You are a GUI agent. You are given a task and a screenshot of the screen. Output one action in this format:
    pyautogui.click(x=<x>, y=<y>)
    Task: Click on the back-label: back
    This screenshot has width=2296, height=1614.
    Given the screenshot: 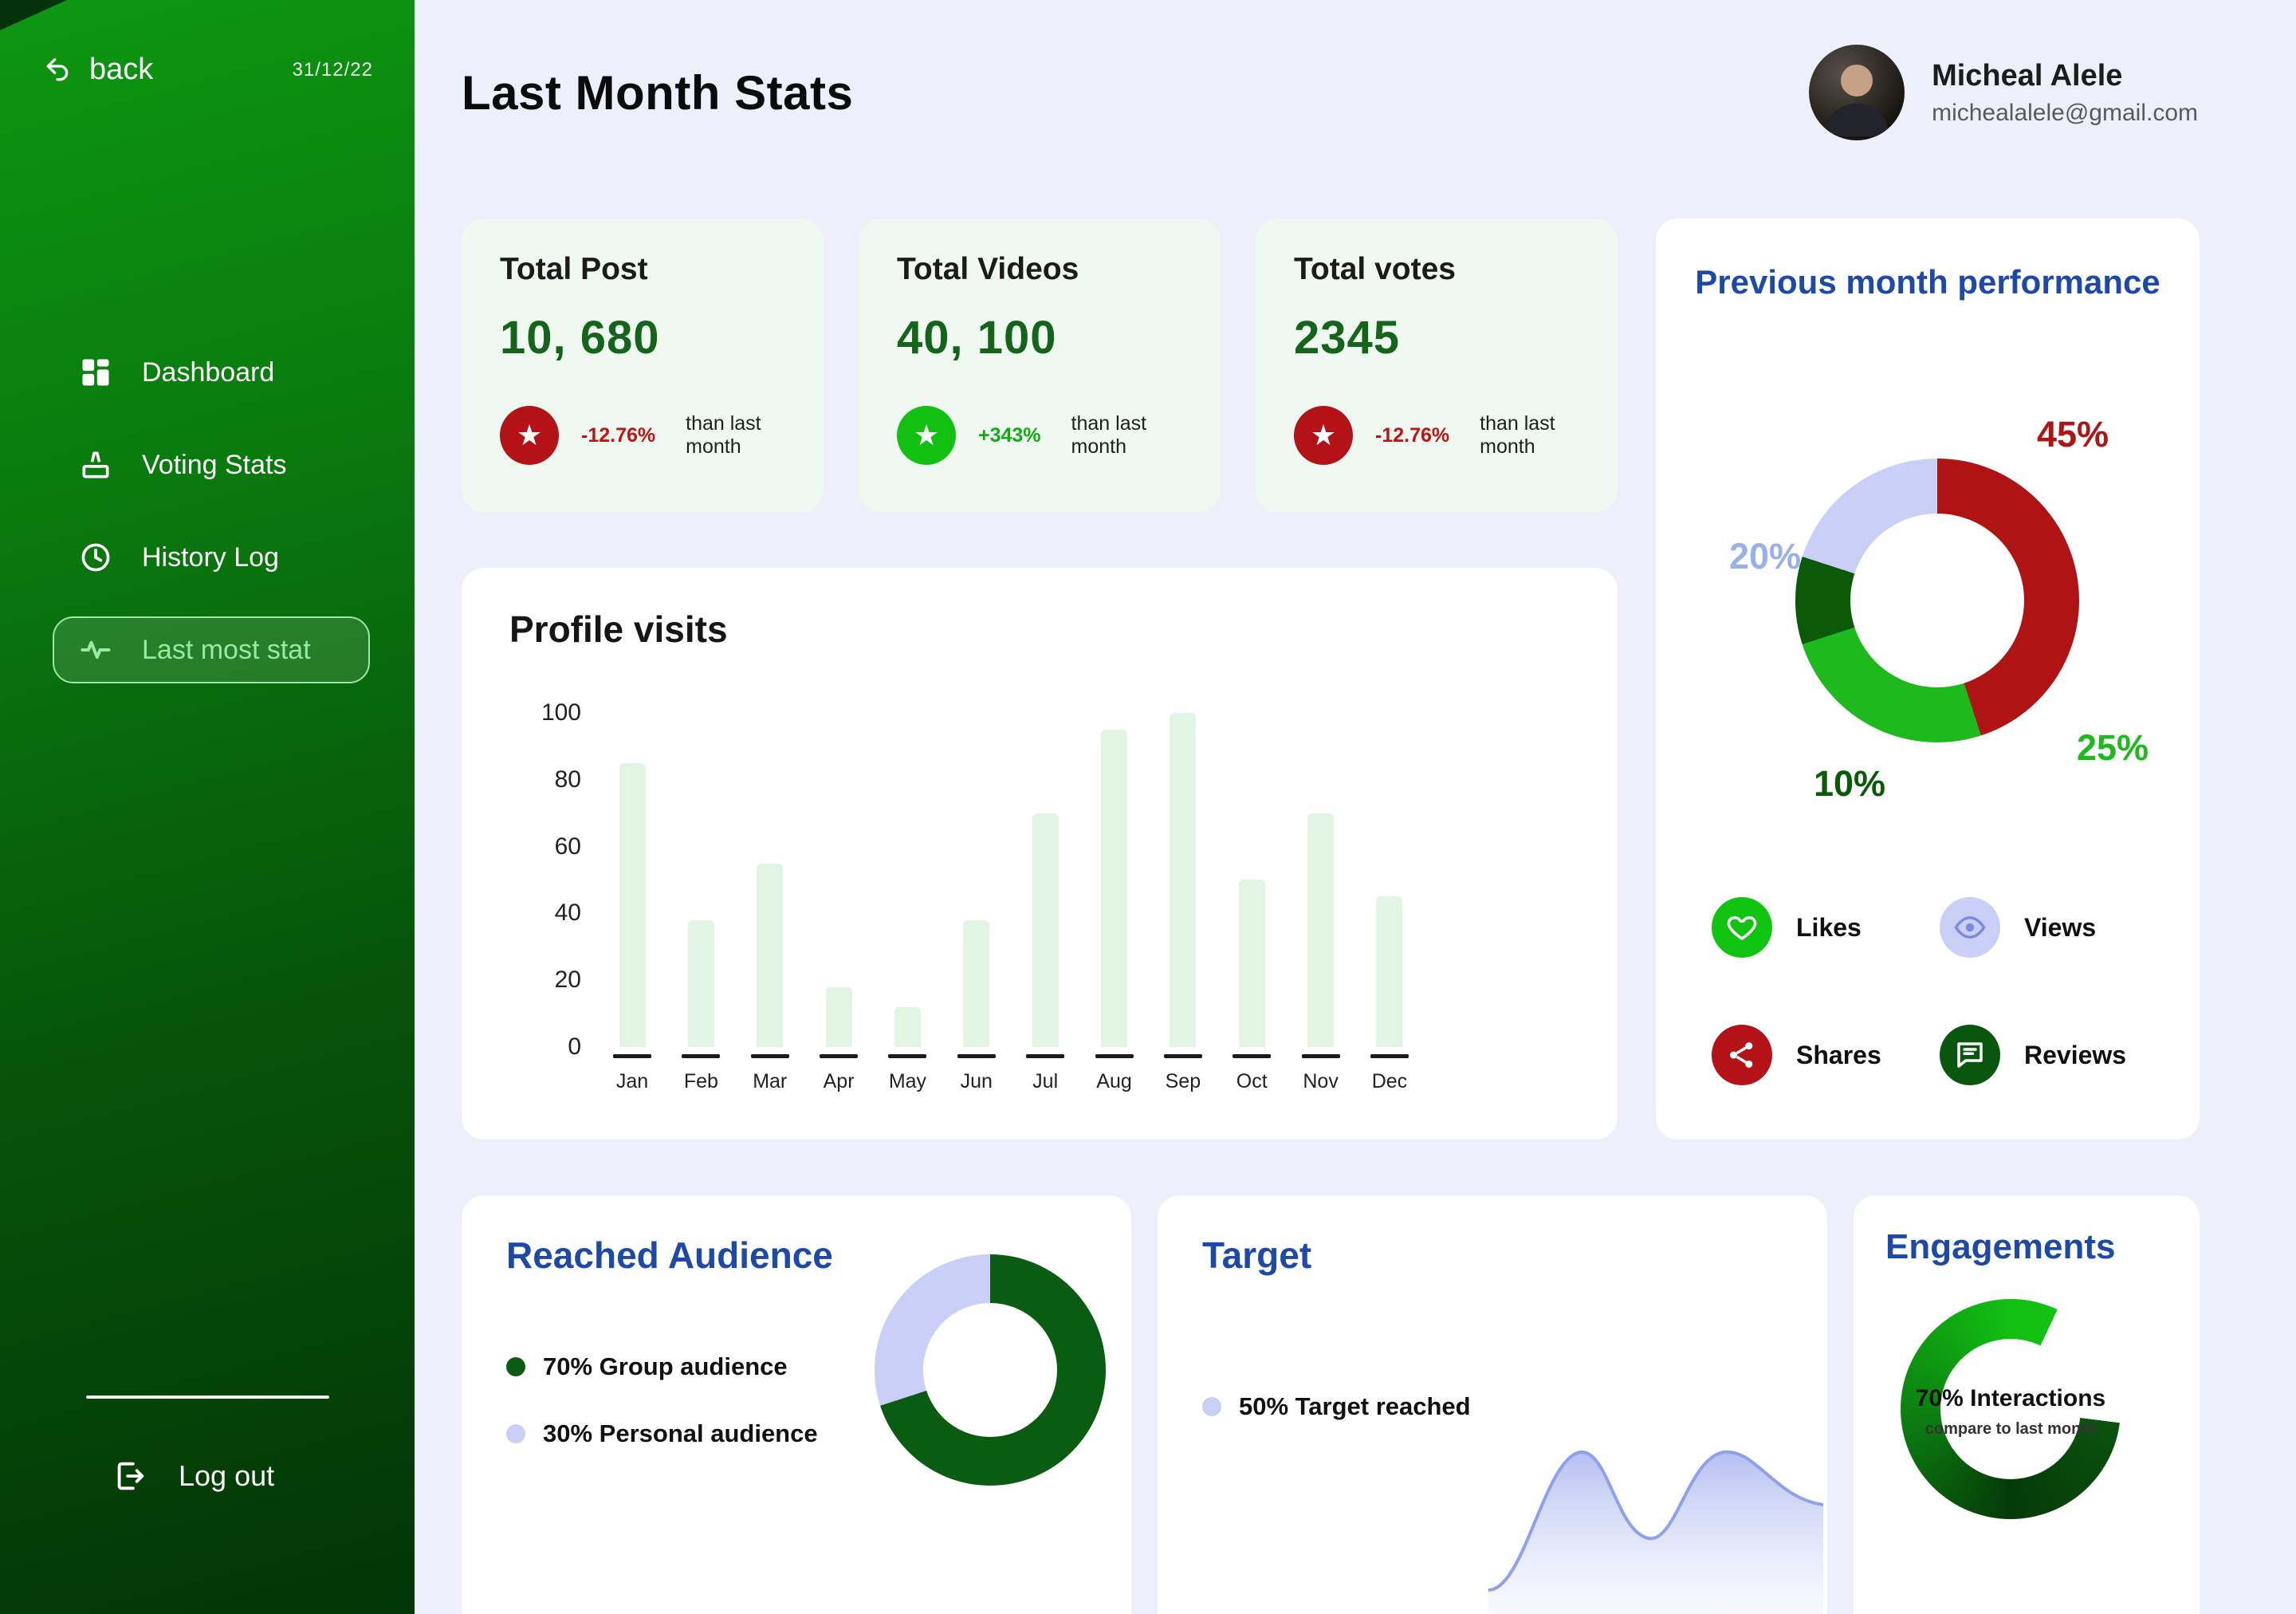 What is the action you would take?
    pyautogui.click(x=121, y=69)
    